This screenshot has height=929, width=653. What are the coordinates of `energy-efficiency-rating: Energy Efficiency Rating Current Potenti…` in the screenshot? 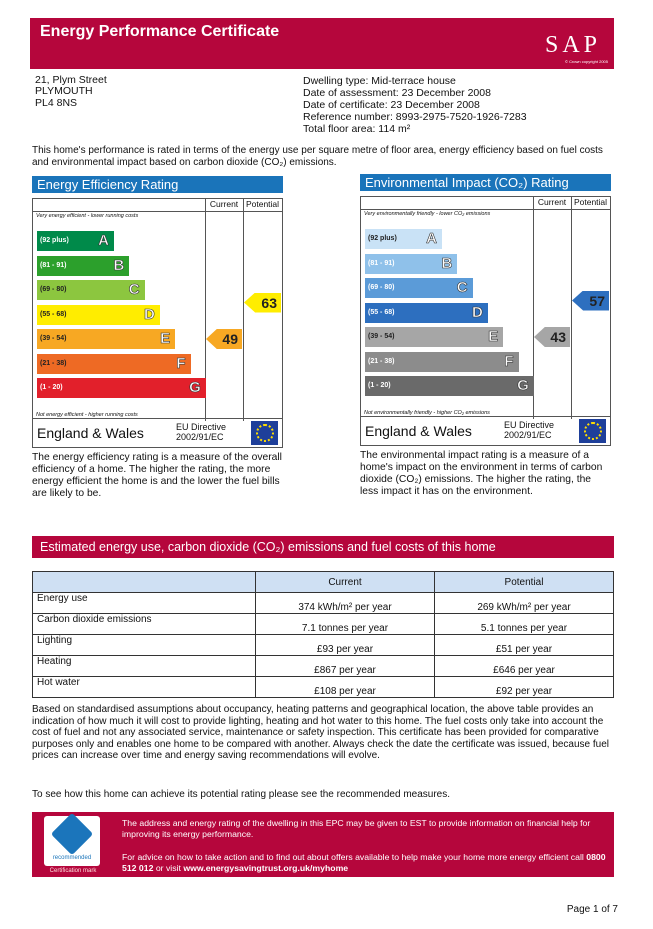 It's located at (157, 338).